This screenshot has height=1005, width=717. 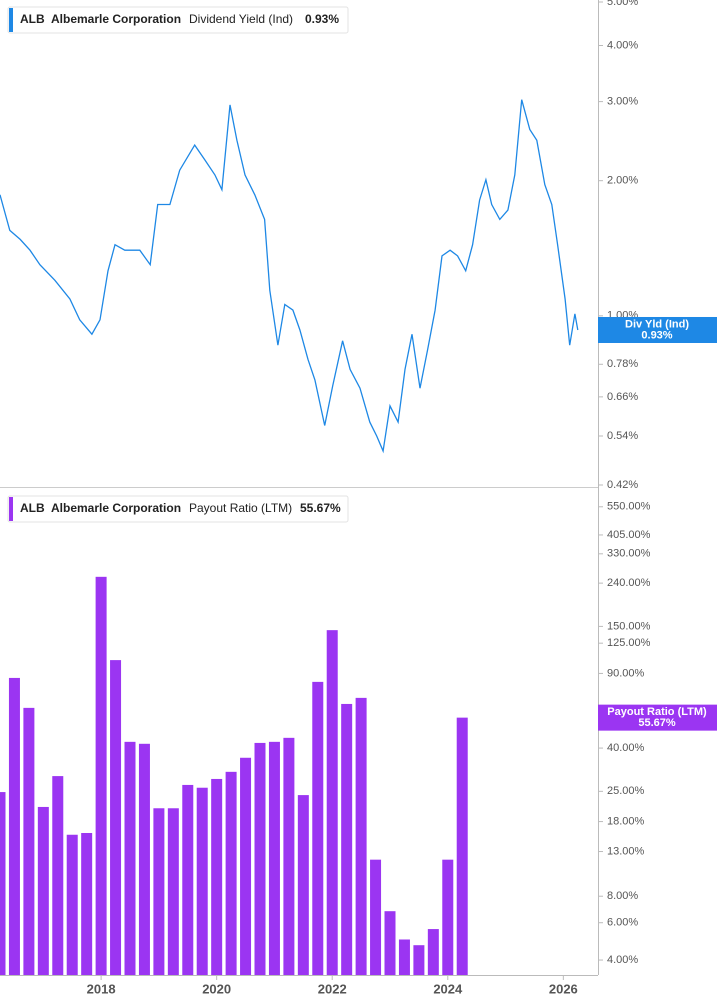 I want to click on y-tick-label: 3.00%, so click(x=622, y=102).